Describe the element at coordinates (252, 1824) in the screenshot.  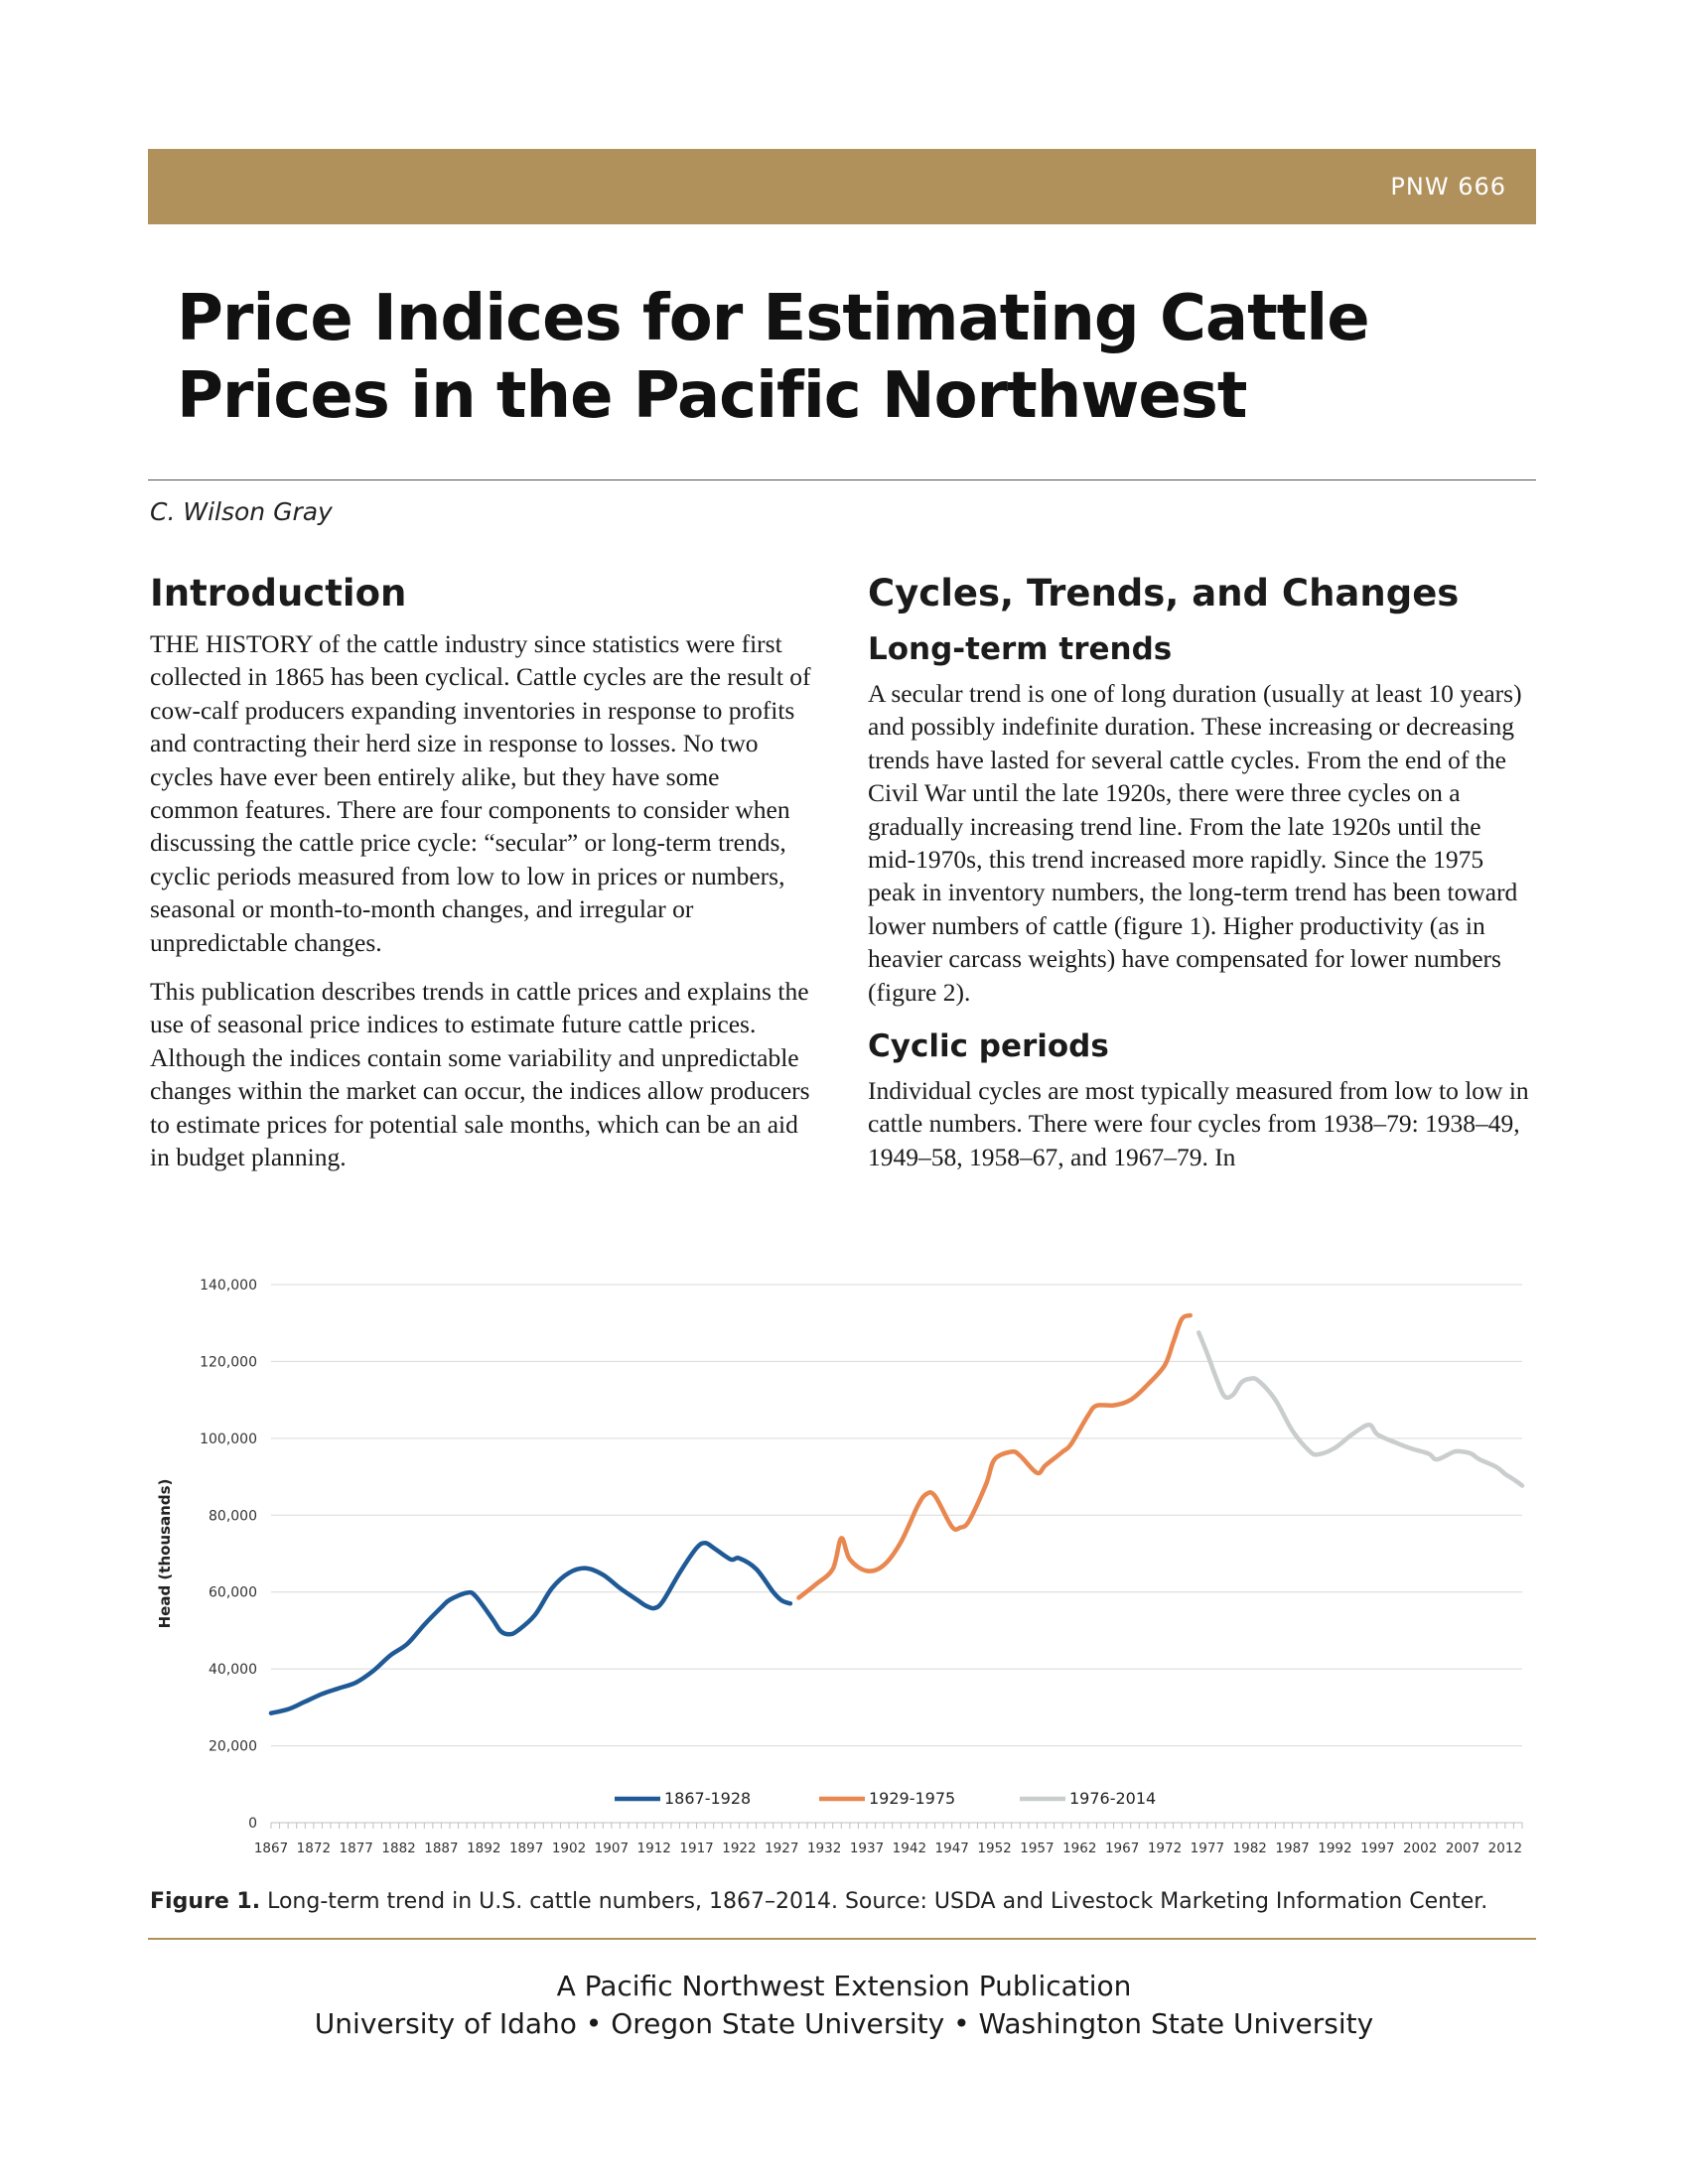
I see `y-tick-label: 0` at that location.